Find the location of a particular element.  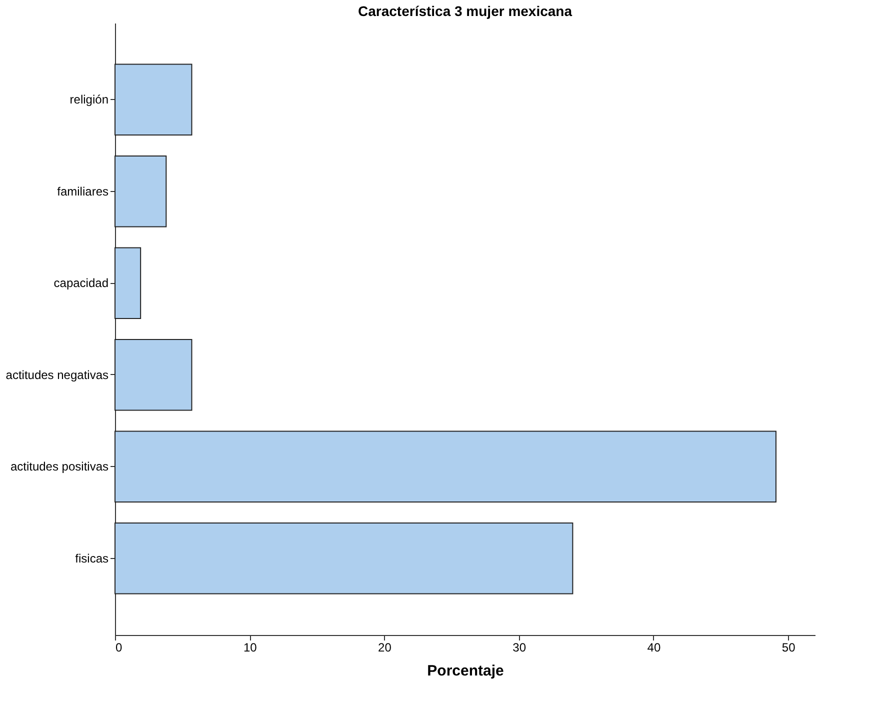

y-tick-label: religión is located at coordinates (89, 99).